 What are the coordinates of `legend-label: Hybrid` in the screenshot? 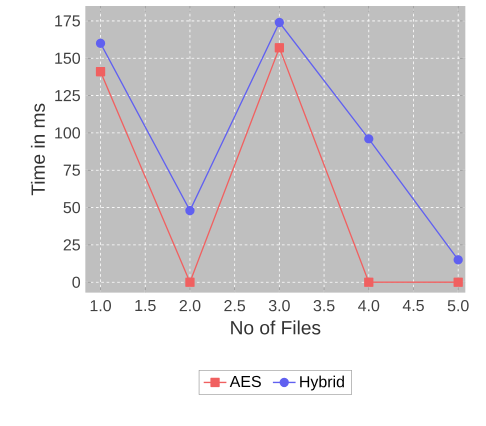 It's located at (322, 383).